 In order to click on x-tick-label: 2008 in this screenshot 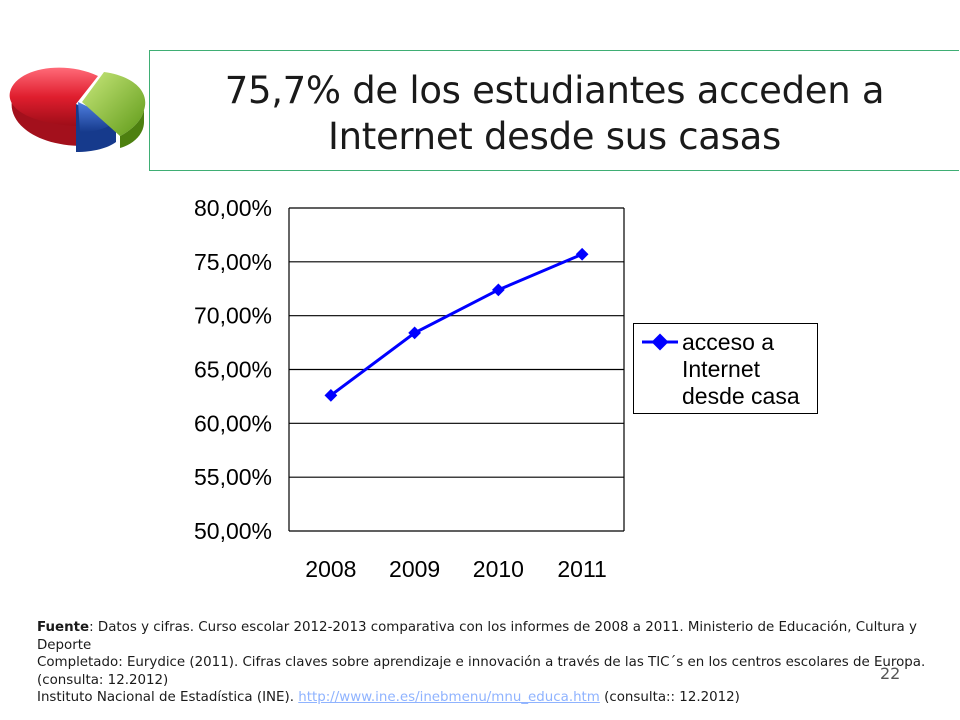, I will do `click(330, 569)`.